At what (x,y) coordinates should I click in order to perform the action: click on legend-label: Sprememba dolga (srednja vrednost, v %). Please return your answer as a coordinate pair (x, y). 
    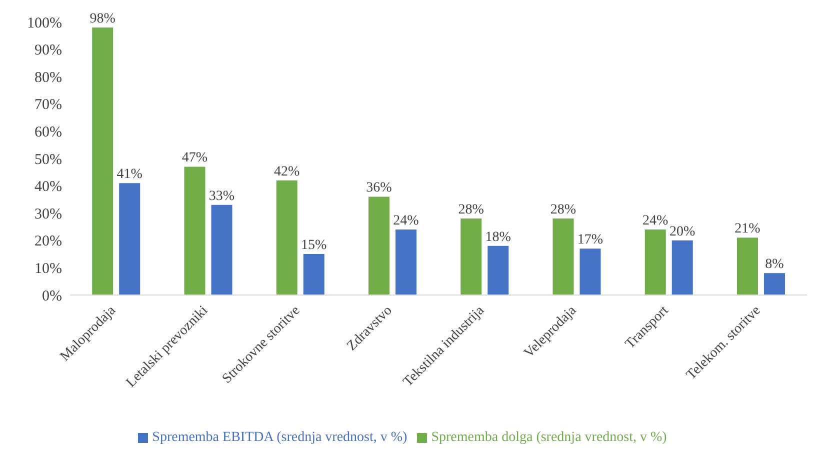
    Looking at the image, I should click on (549, 437).